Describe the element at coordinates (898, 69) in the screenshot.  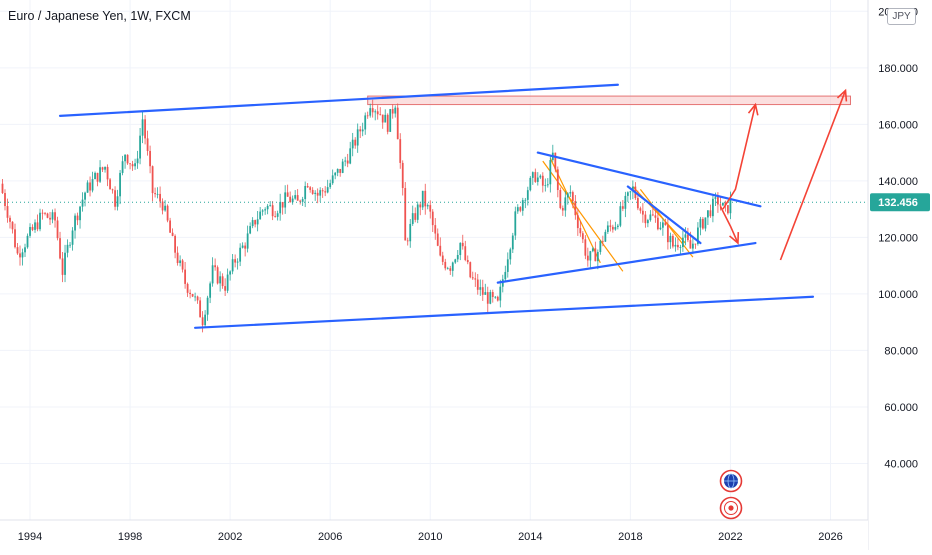
I see `y-tick-label: 180.000` at that location.